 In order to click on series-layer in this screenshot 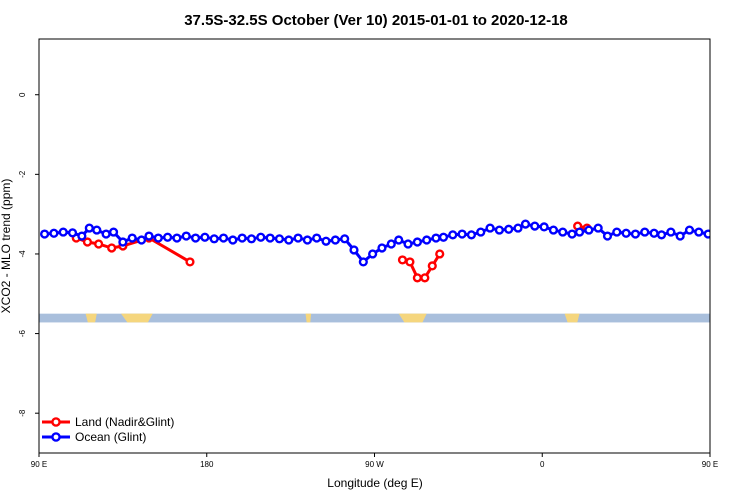, I will do `click(394, 251)`.